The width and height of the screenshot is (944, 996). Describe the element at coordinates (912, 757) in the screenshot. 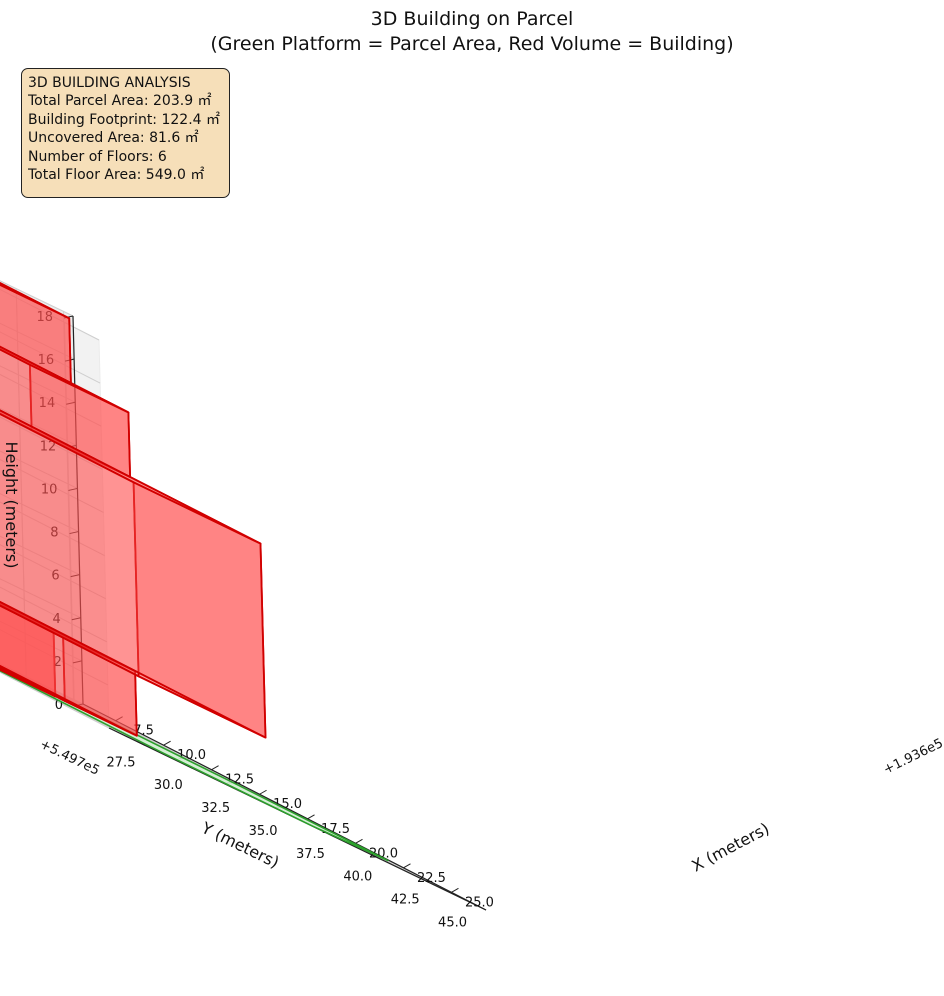

I see `x-axis-offset: +1.936e5` at that location.